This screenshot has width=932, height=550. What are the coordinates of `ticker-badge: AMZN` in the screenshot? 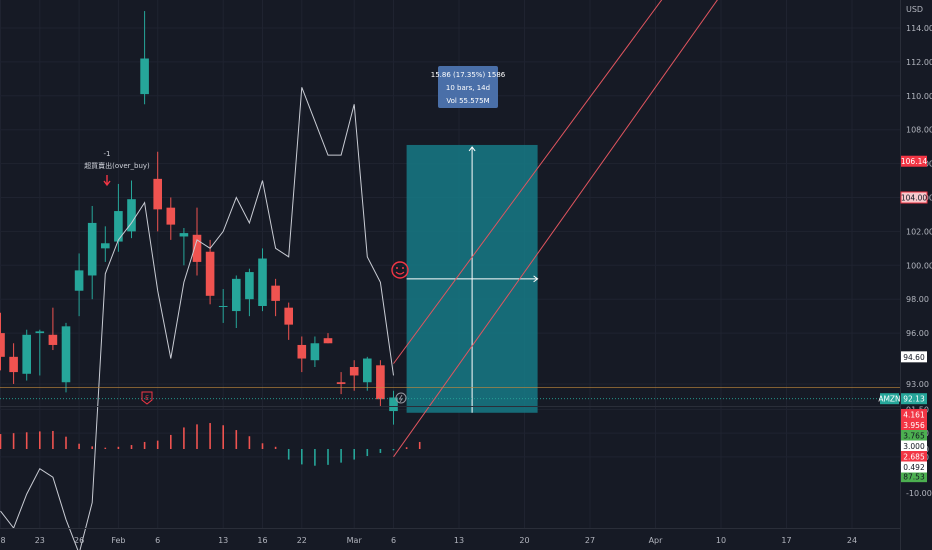 It's located at (889, 399).